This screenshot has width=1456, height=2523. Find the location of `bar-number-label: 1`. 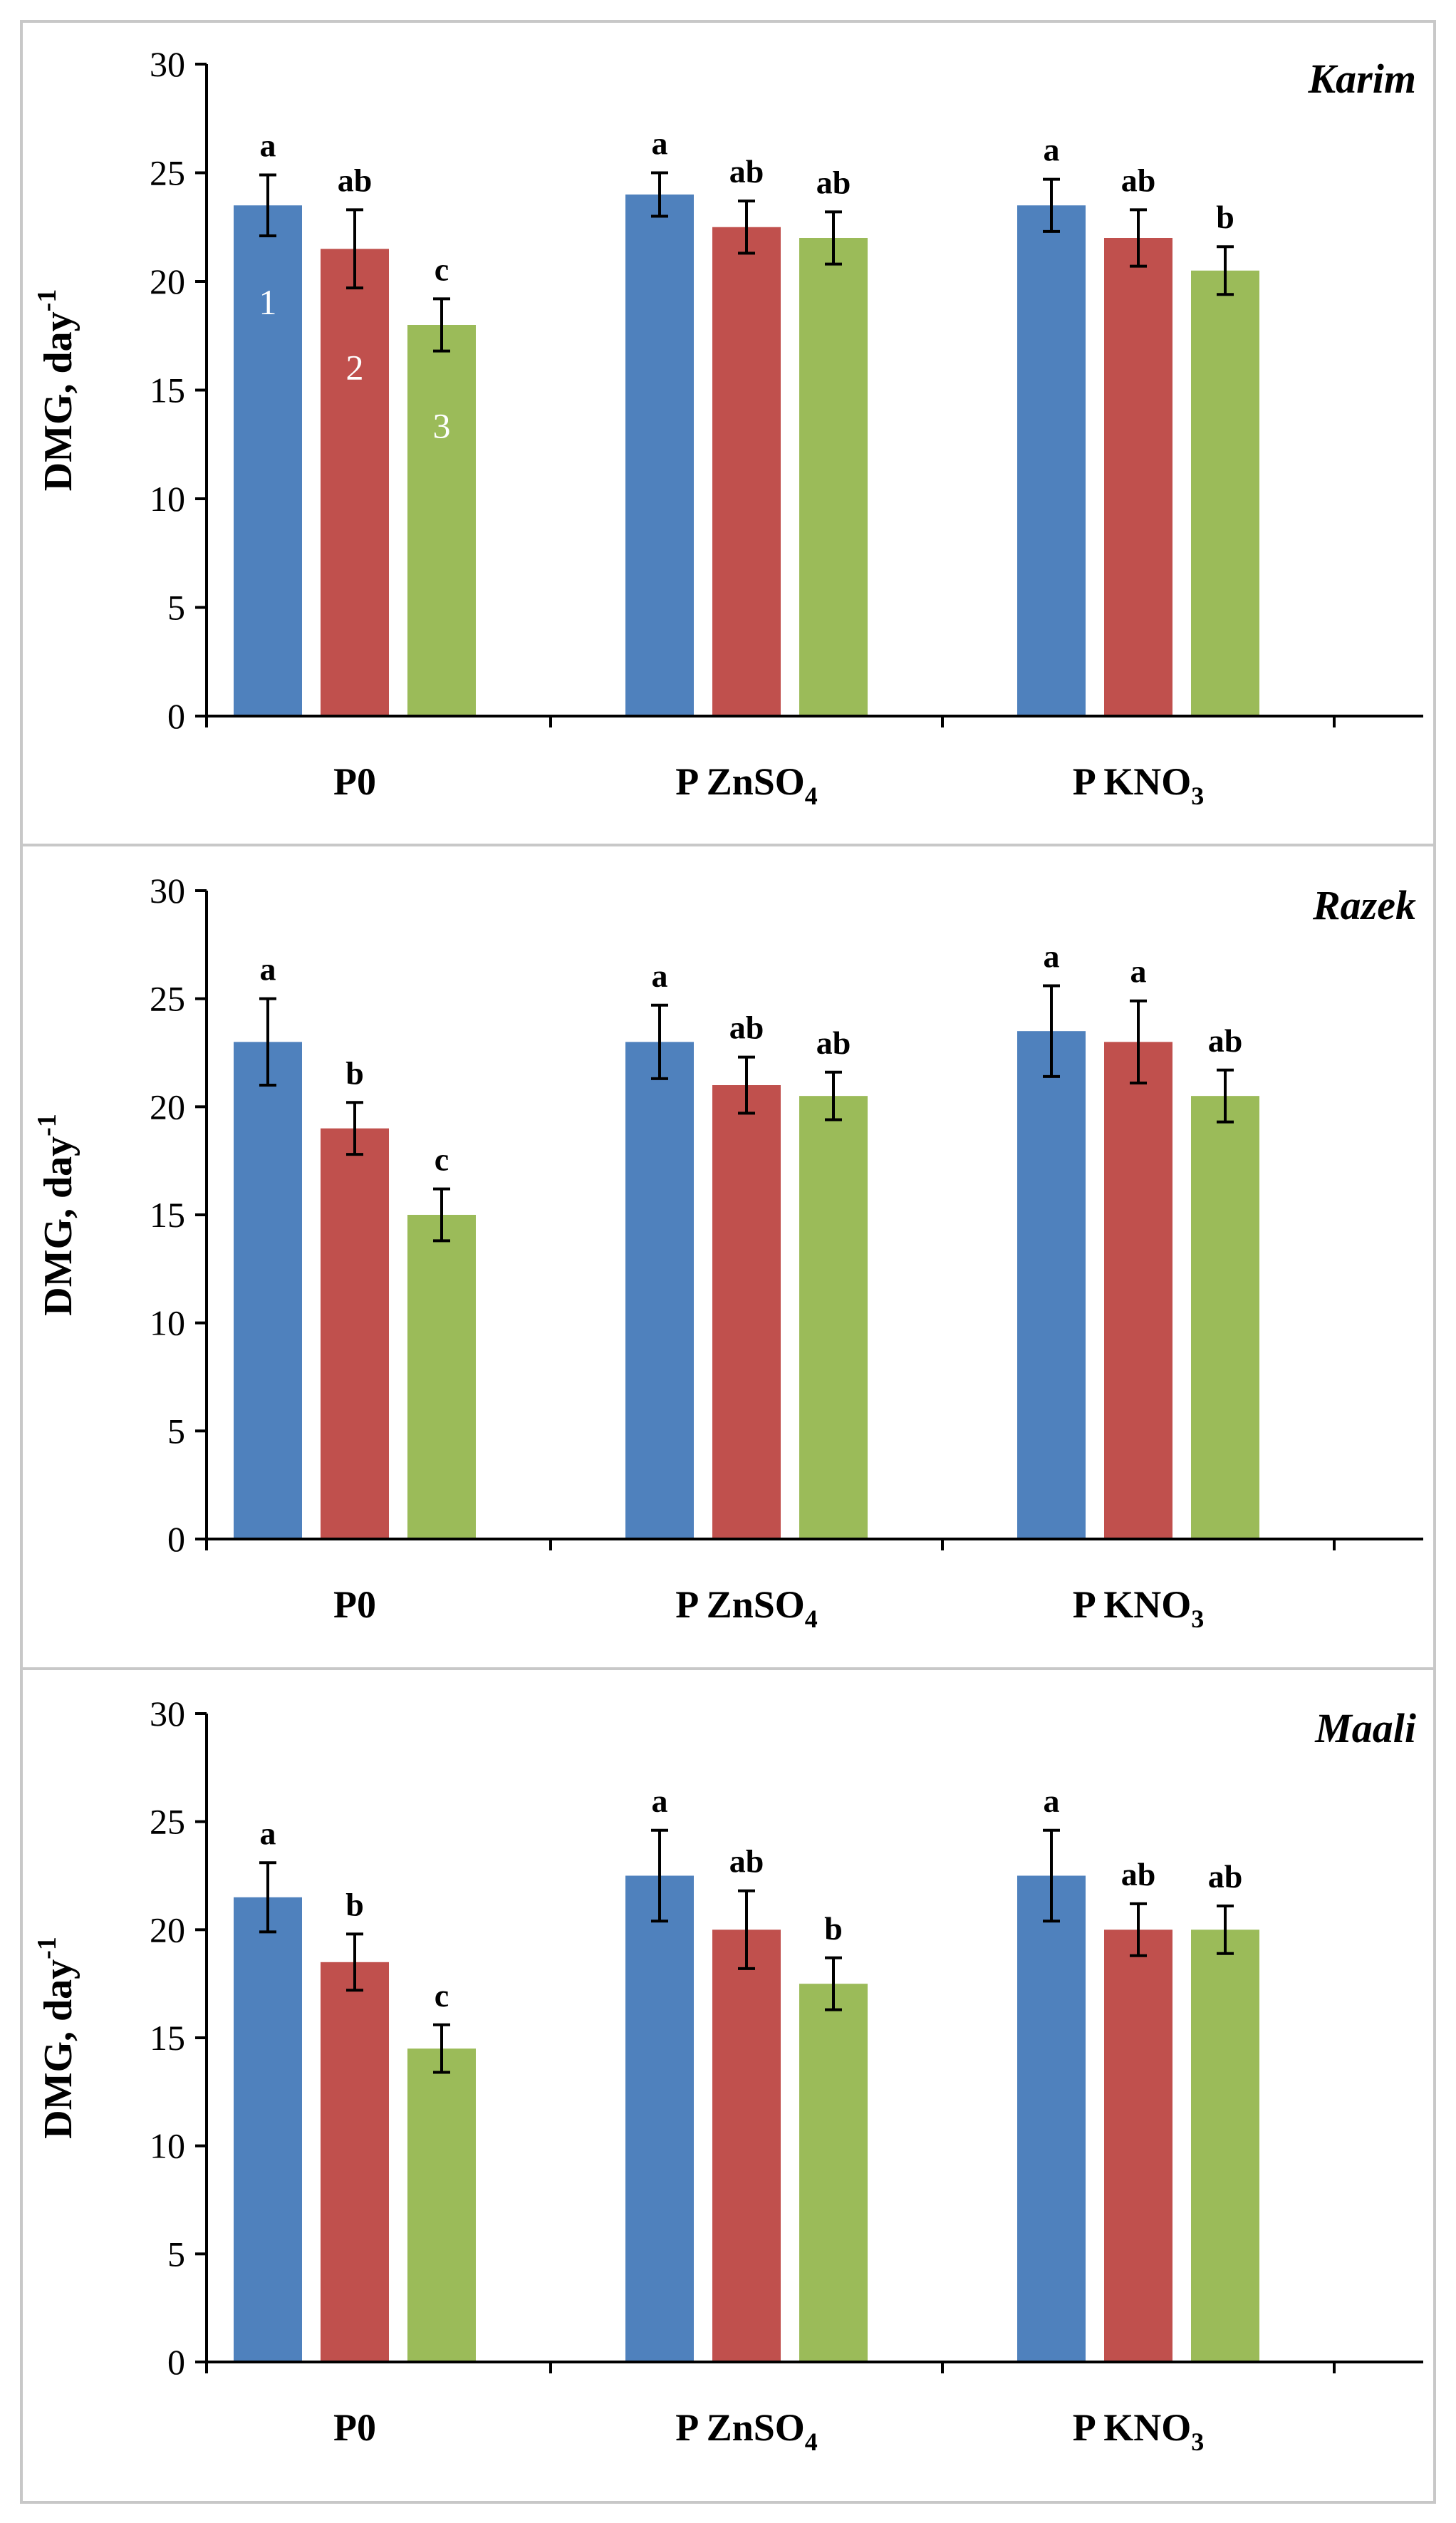

bar-number-label: 1 is located at coordinates (268, 302).